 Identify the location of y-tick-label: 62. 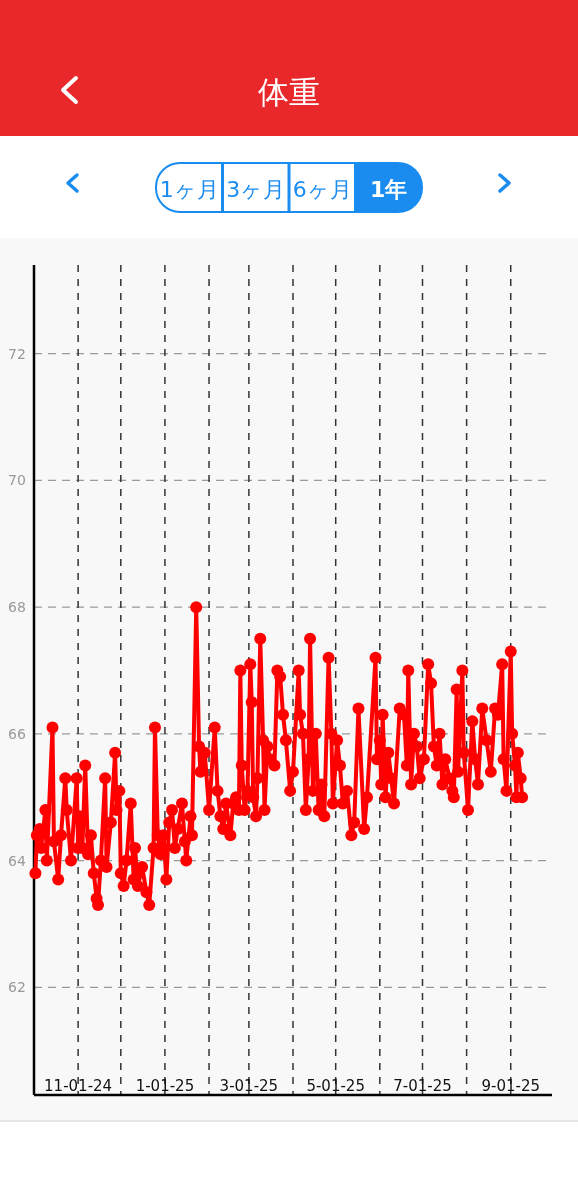
(17, 987).